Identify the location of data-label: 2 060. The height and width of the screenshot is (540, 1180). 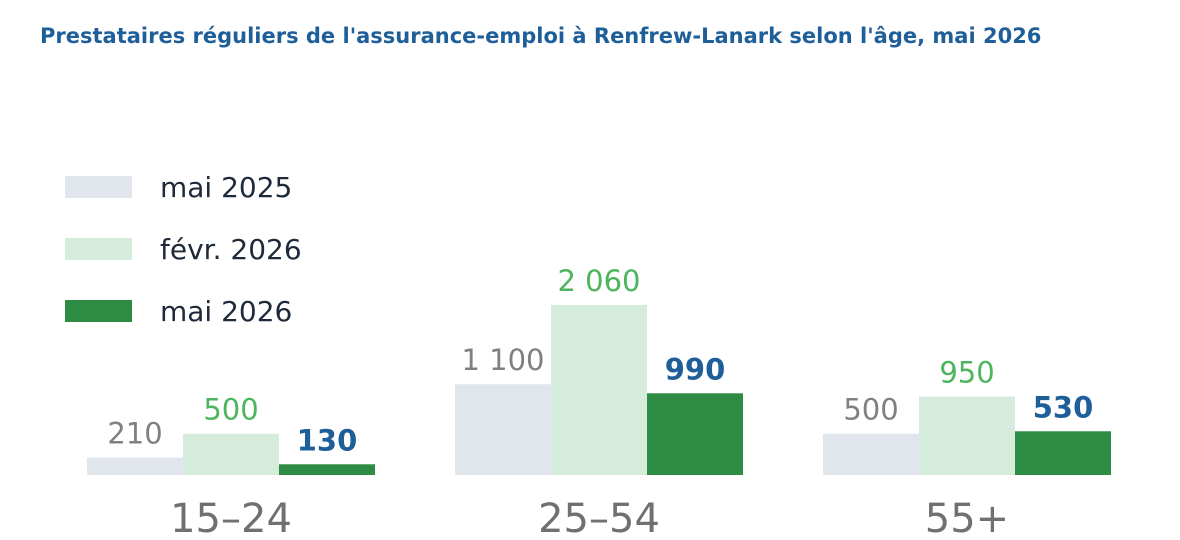
(598, 281).